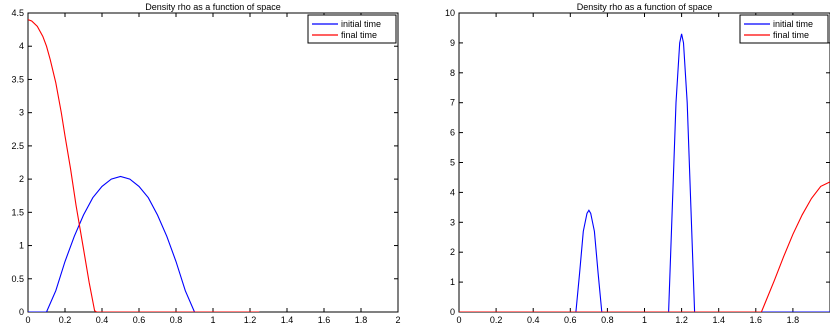 Image resolution: width=830 pixels, height=329 pixels. I want to click on x-tick-label: 2, so click(397, 320).